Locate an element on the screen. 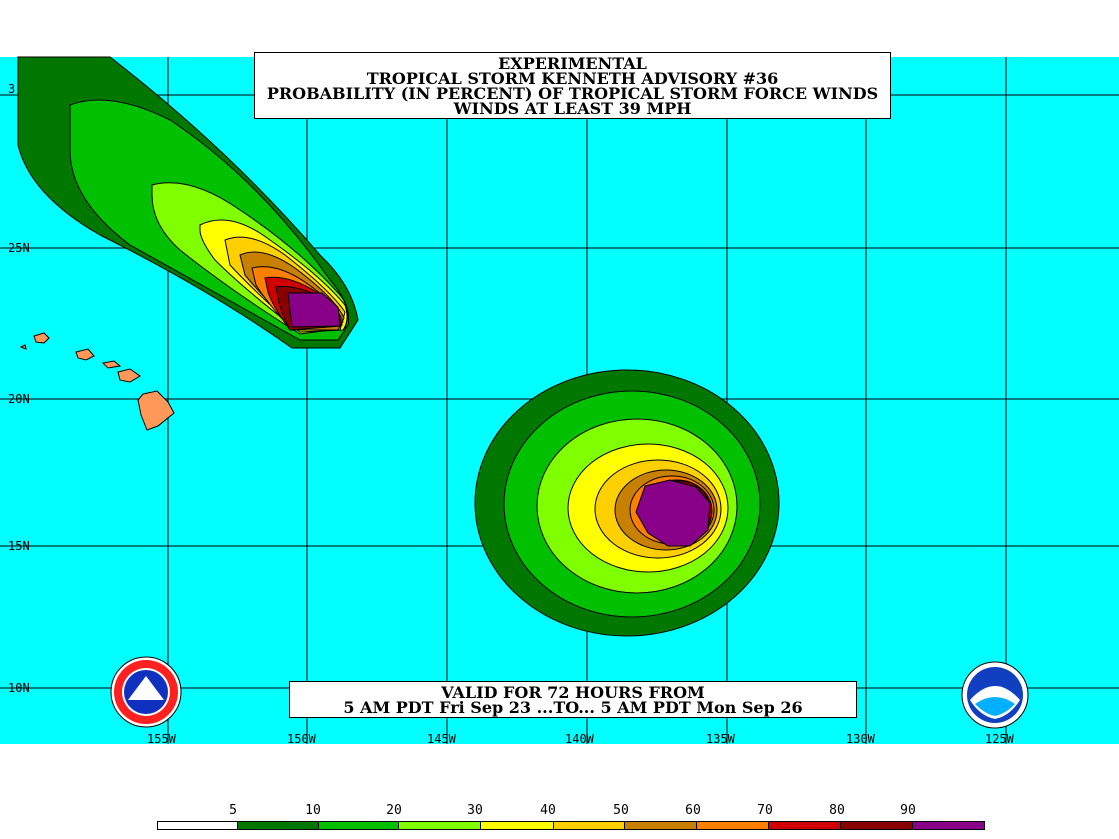 The image size is (1119, 839). lon-label: 125W is located at coordinates (999, 739).